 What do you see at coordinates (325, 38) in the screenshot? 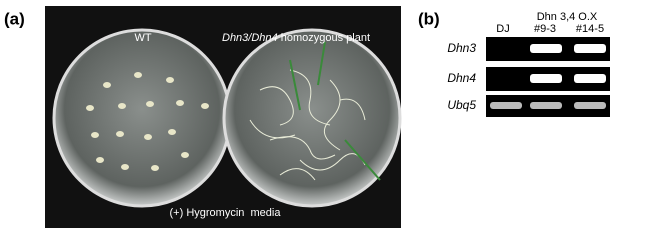
I see `photo-label-rest: homozygous plant` at bounding box center [325, 38].